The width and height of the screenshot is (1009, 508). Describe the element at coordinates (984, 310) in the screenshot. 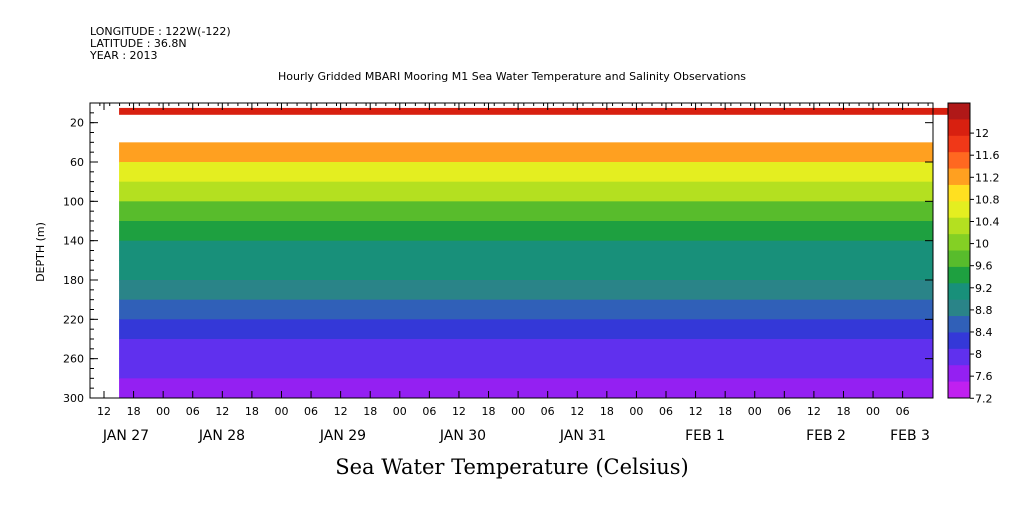

I see `colorbar-label: 8.8` at that location.